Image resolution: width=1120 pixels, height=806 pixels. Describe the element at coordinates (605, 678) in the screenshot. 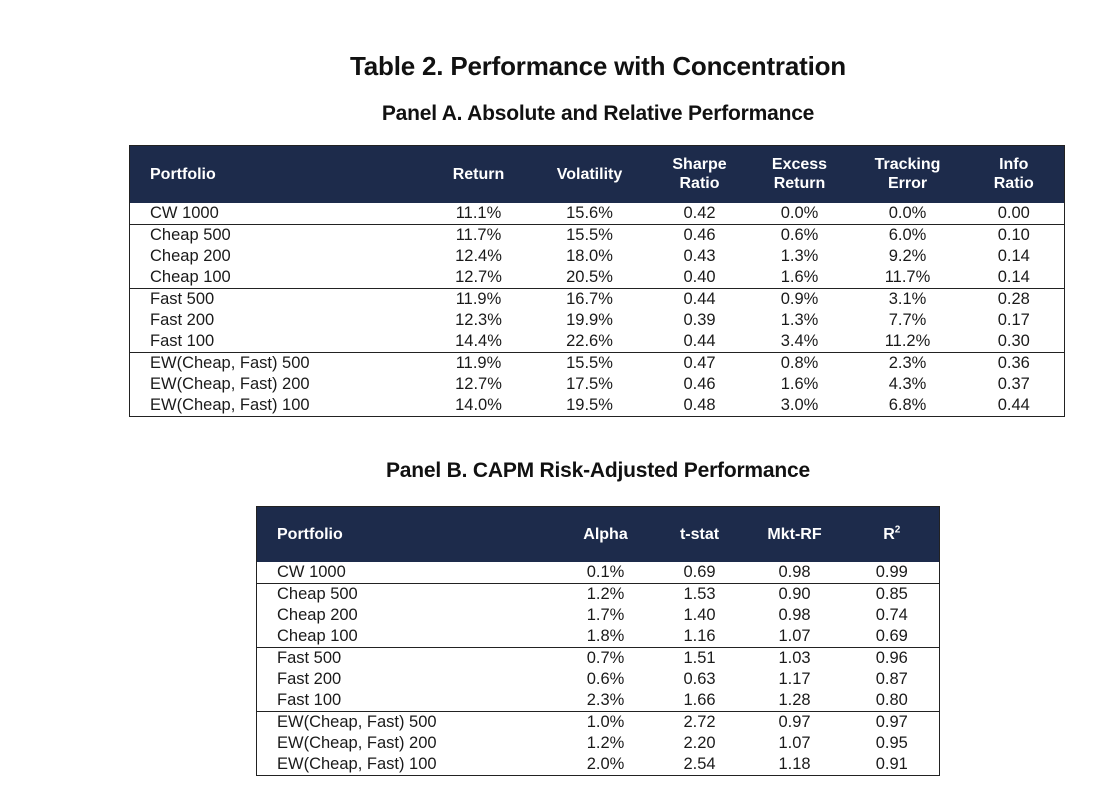

I see `cell-alpha: 0.6%` at that location.